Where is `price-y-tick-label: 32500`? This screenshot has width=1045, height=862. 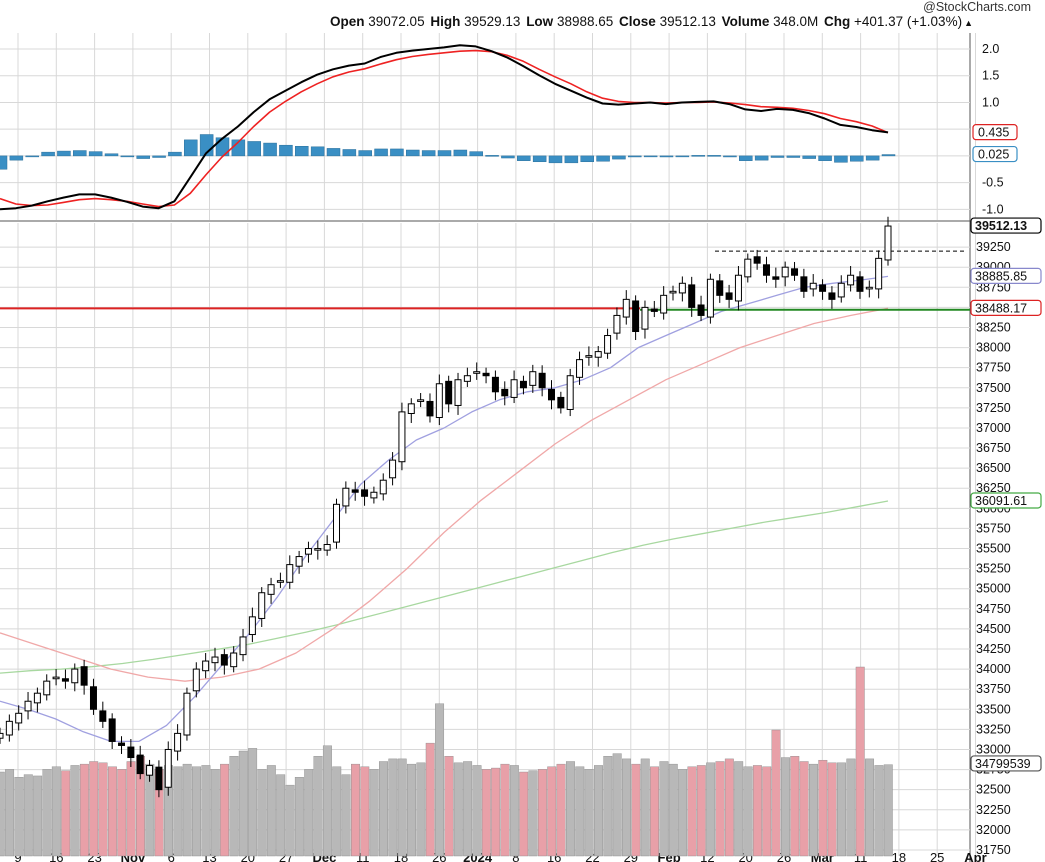
price-y-tick-label: 32500 is located at coordinates (993, 790).